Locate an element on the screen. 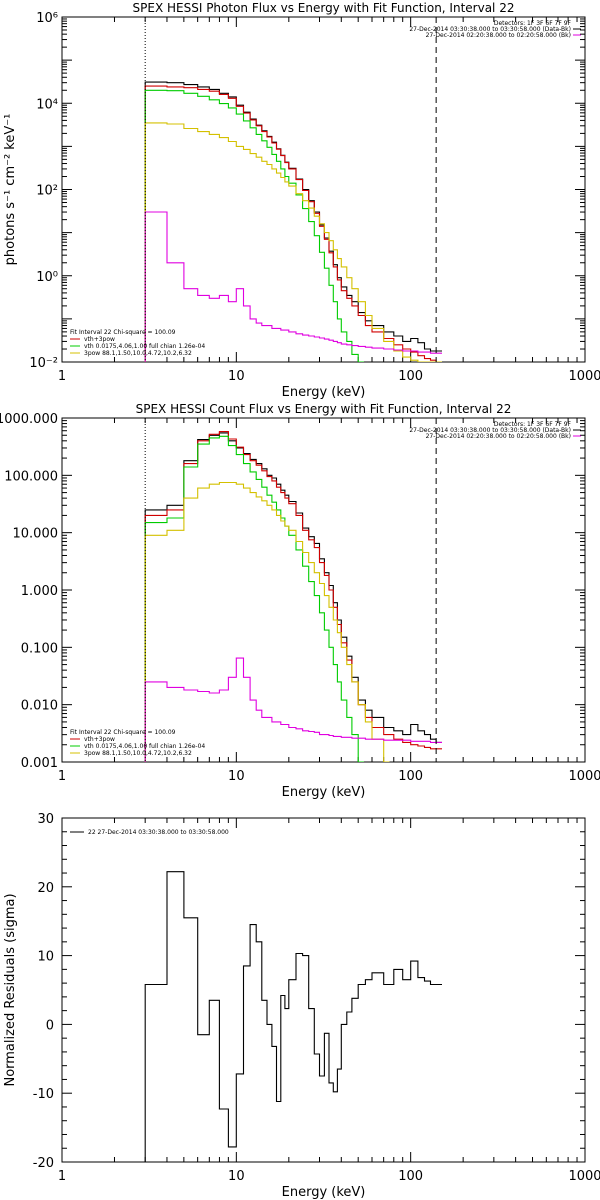  y-tick-label: 10⁶ is located at coordinates (47, 18).